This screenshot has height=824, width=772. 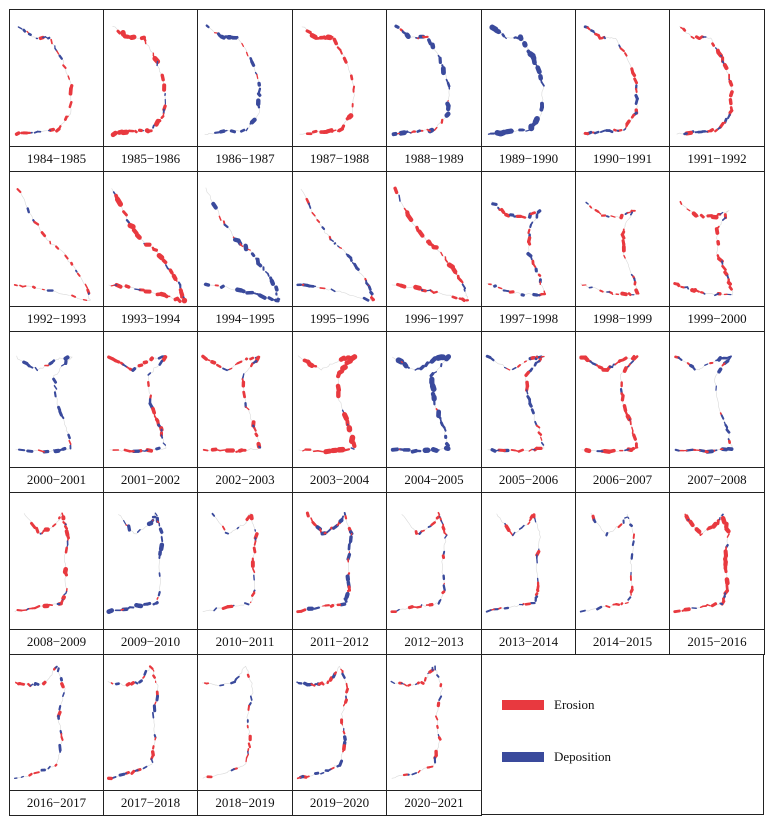 I want to click on panel-period-label: 2007−2008, so click(x=717, y=479).